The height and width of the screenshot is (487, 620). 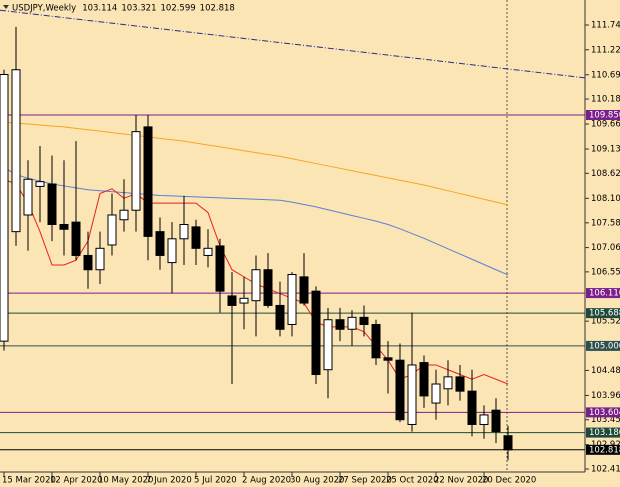 What do you see at coordinates (217, 9) in the screenshot?
I see `header-value: 102.818` at bounding box center [217, 9].